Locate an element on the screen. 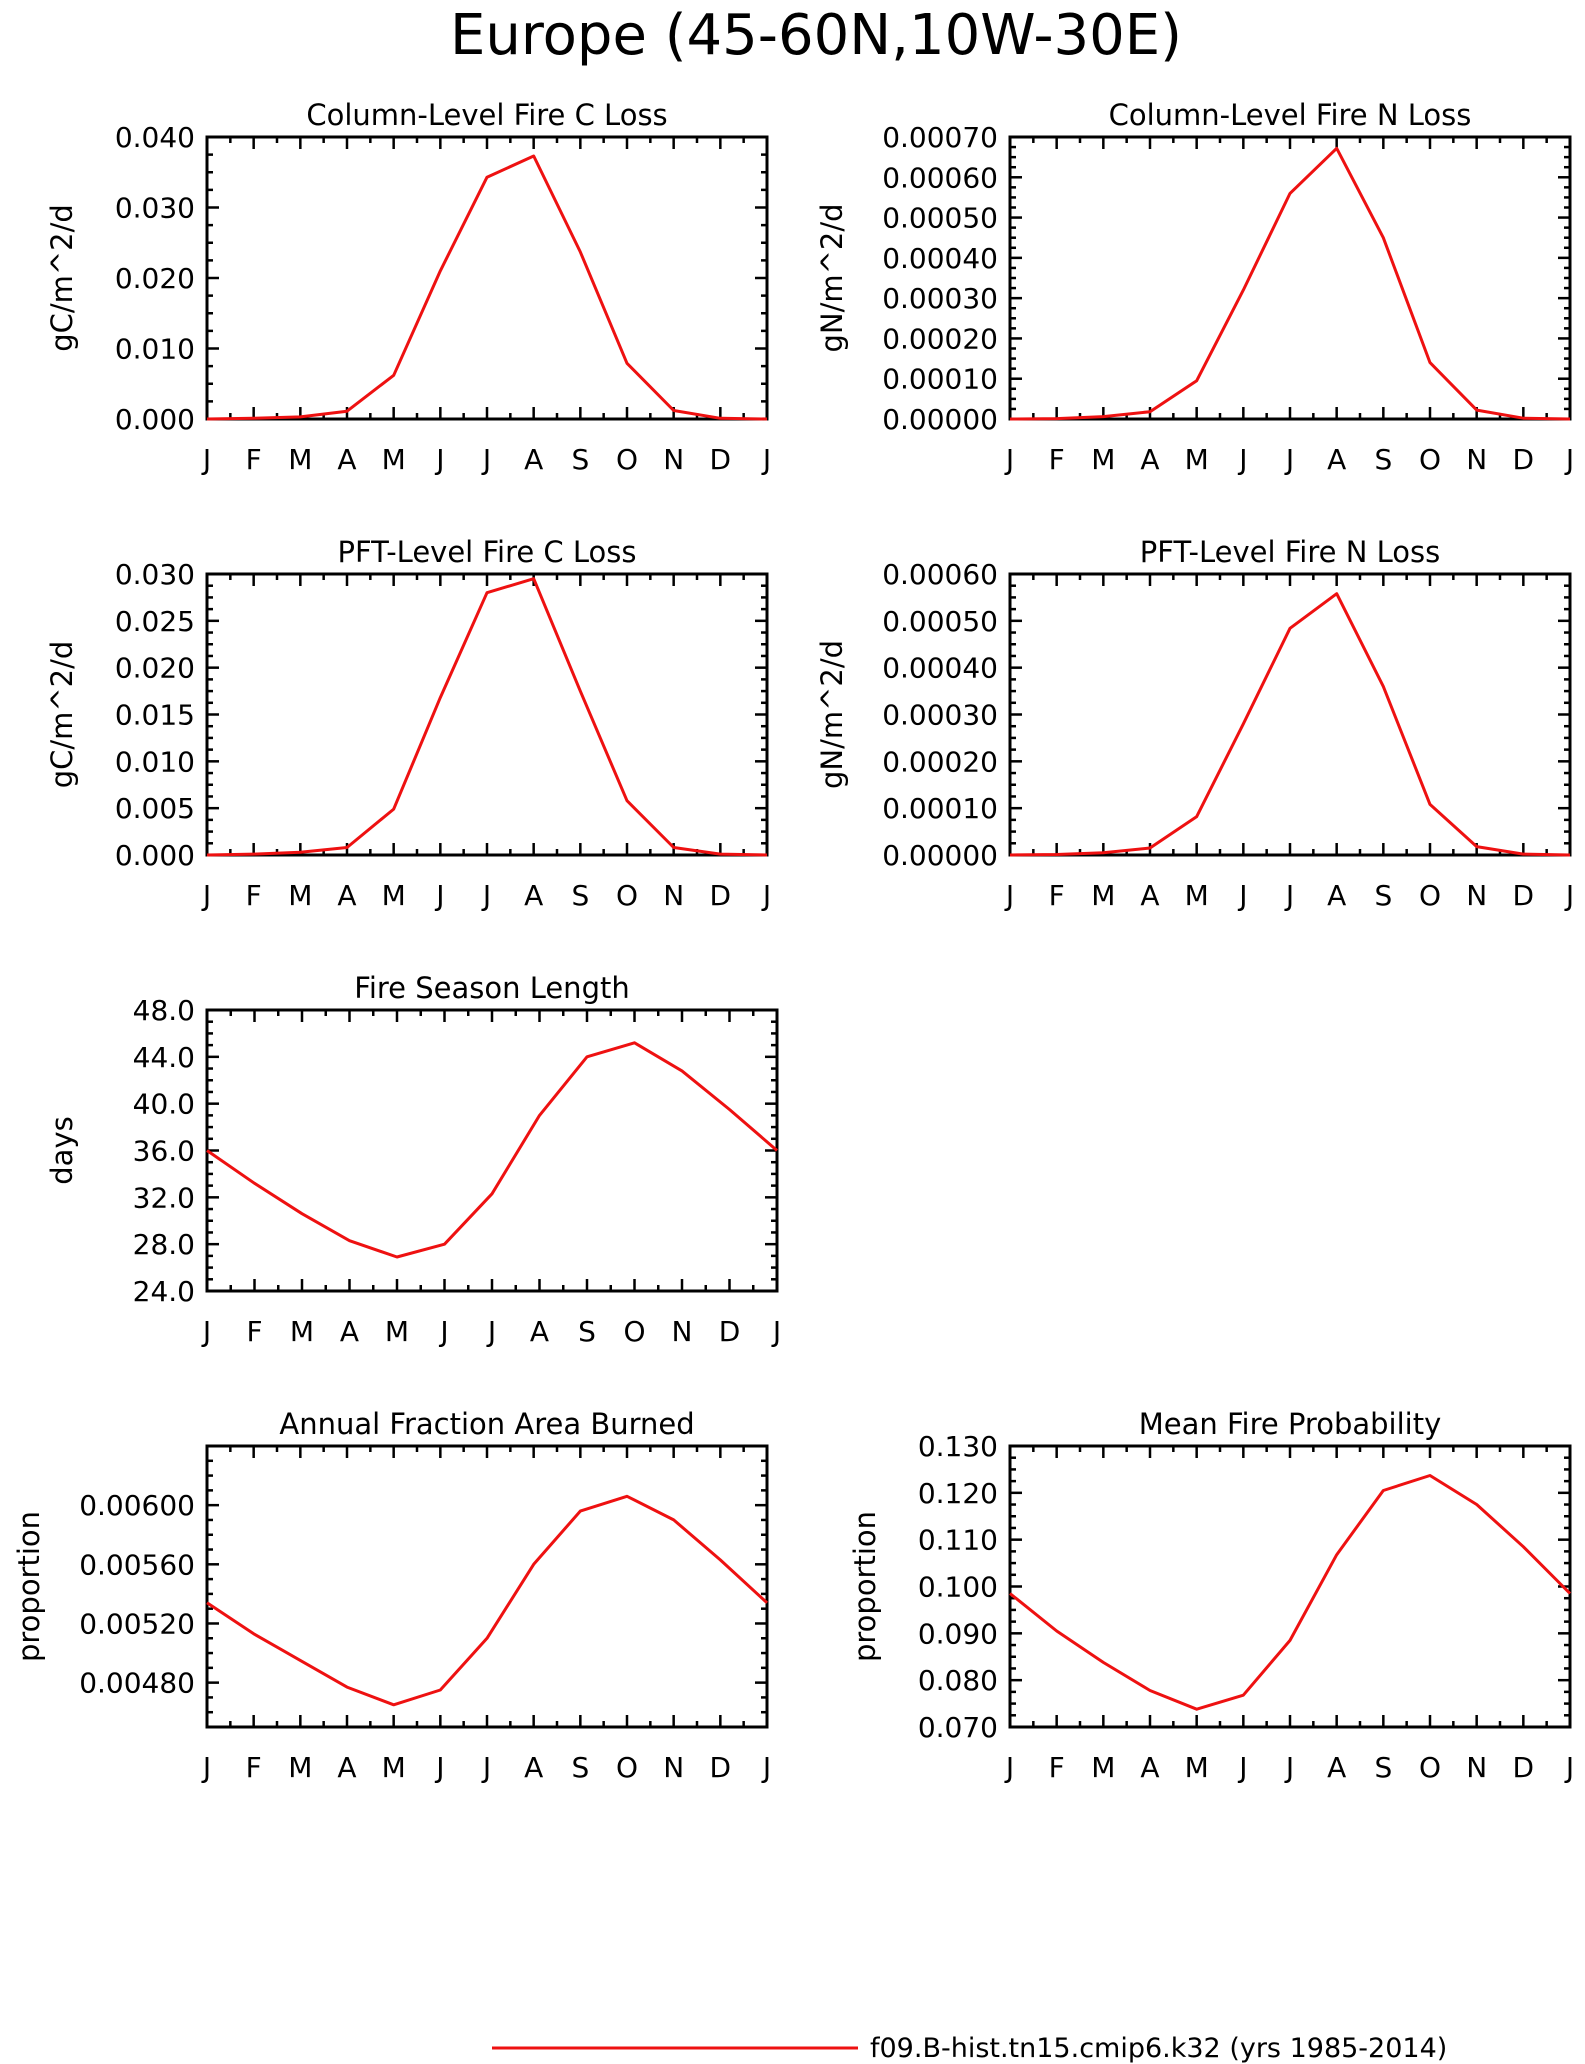 This screenshot has height=2064, width=1585. y-tick-label: 0.00020 is located at coordinates (940, 761).